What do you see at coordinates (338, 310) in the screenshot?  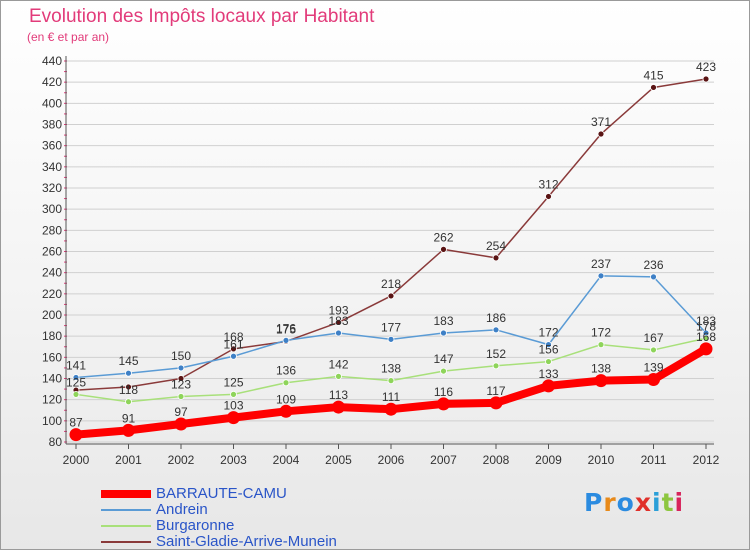 I see `data-label: 193` at bounding box center [338, 310].